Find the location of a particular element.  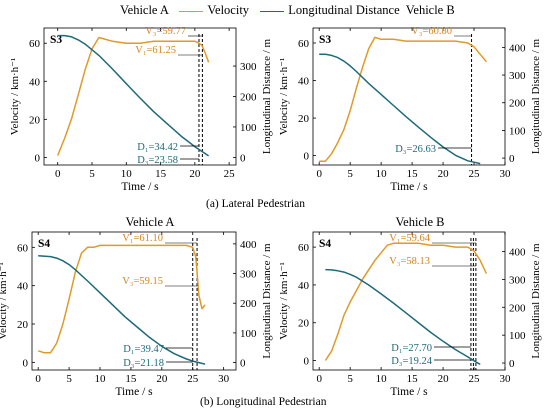

velocity-annotation: V₁=61.25 is located at coordinates (155, 50).